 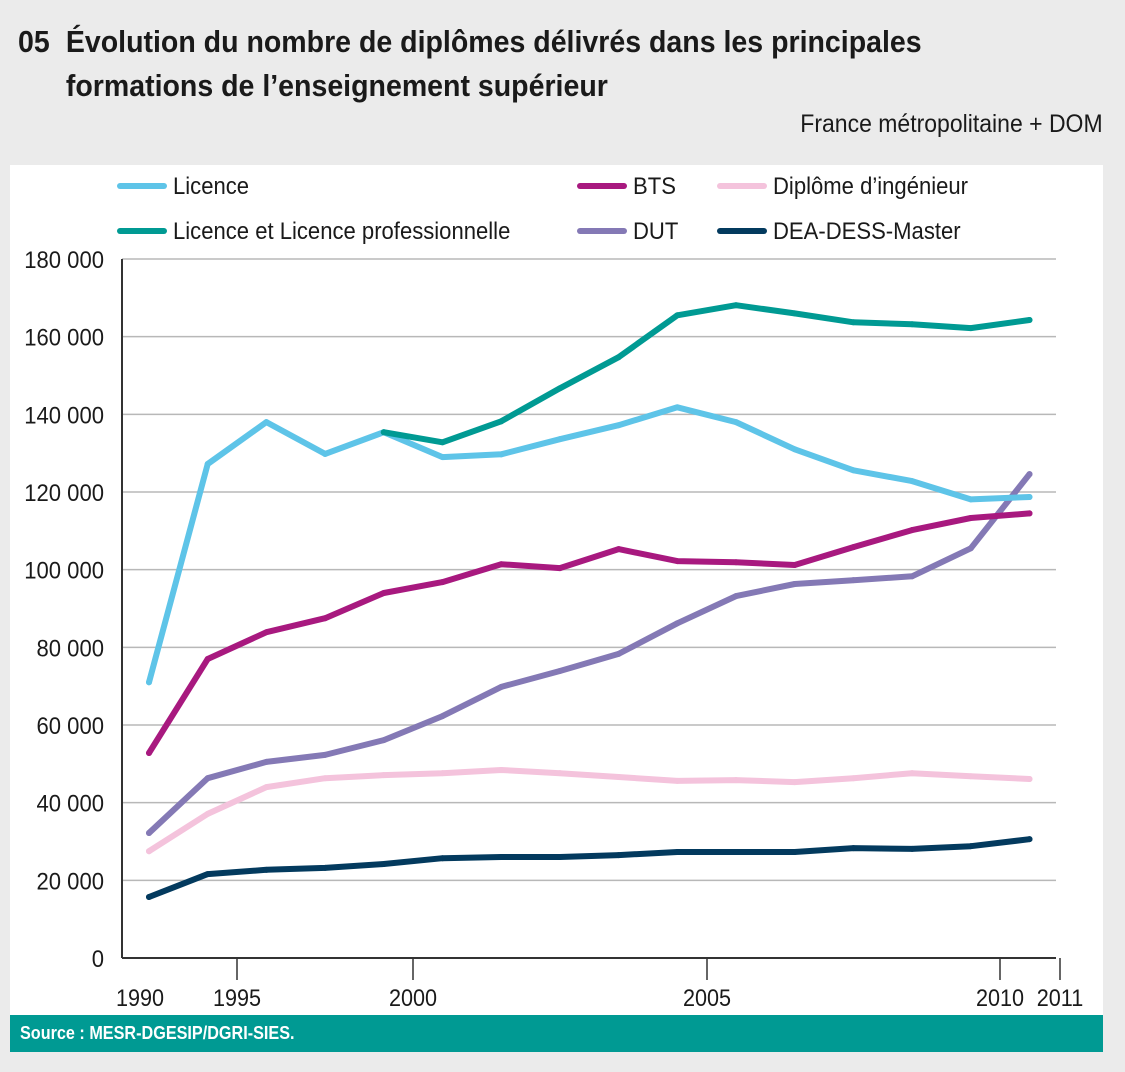 I want to click on legend-label: DUT, so click(x=655, y=230).